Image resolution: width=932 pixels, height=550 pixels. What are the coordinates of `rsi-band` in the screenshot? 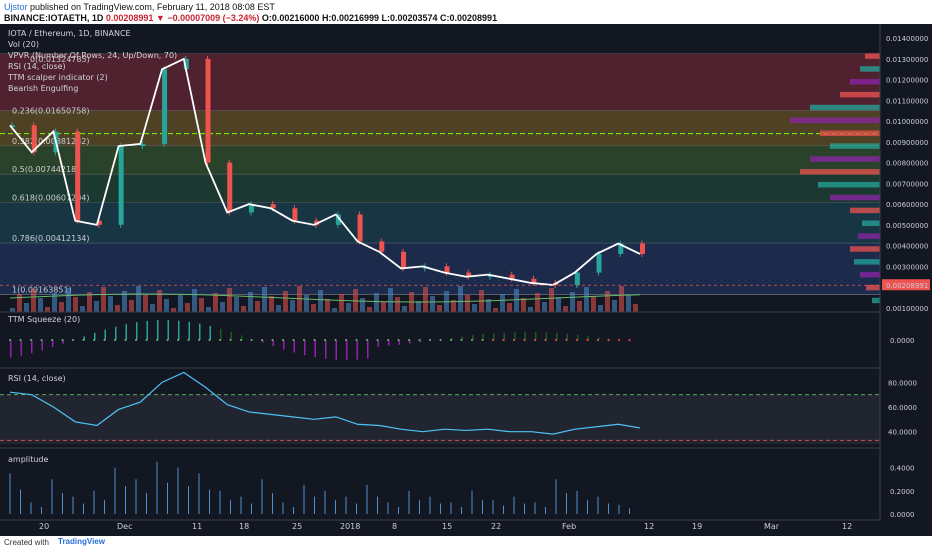 It's located at (440, 419).